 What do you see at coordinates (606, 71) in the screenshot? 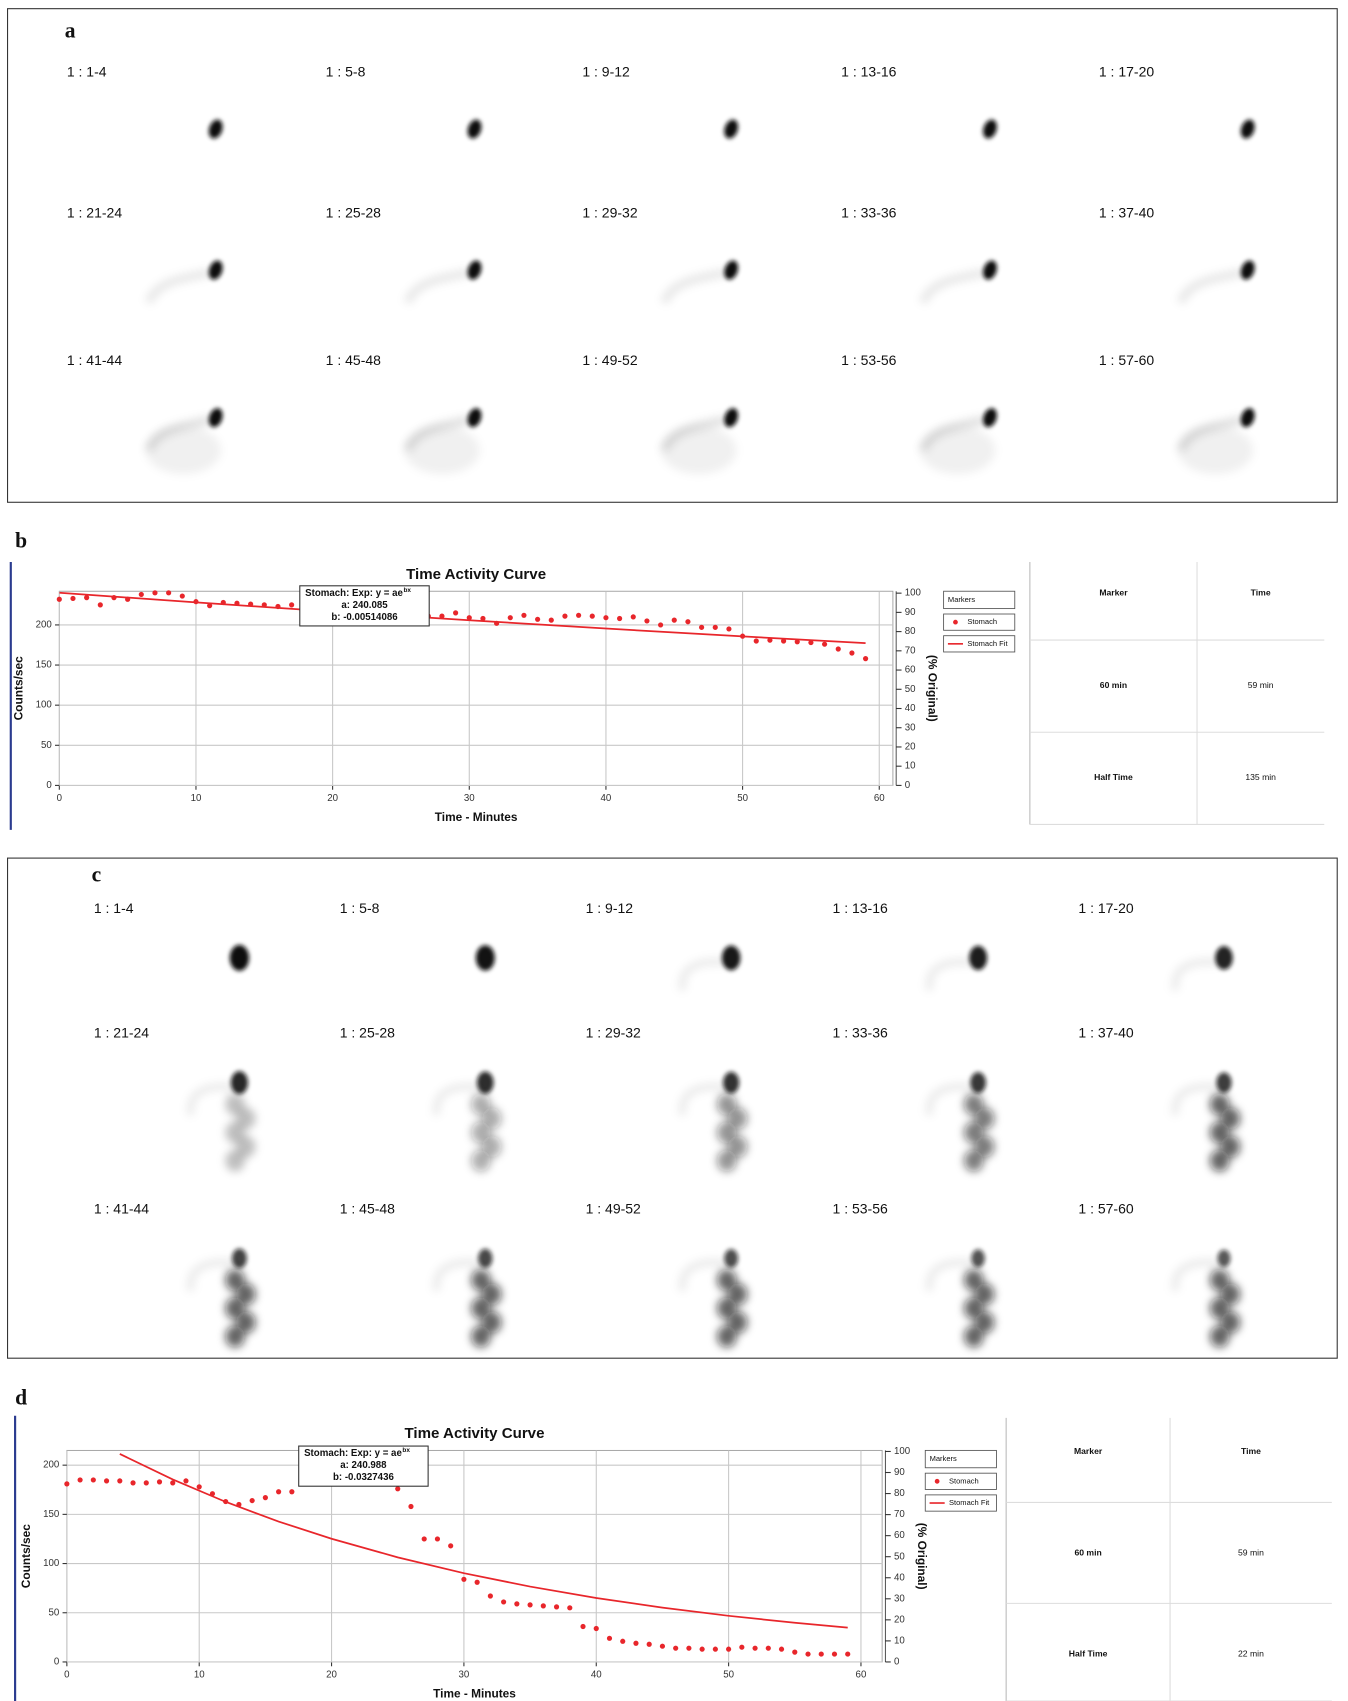
I see `frame-label: 1 : 9-12` at bounding box center [606, 71].